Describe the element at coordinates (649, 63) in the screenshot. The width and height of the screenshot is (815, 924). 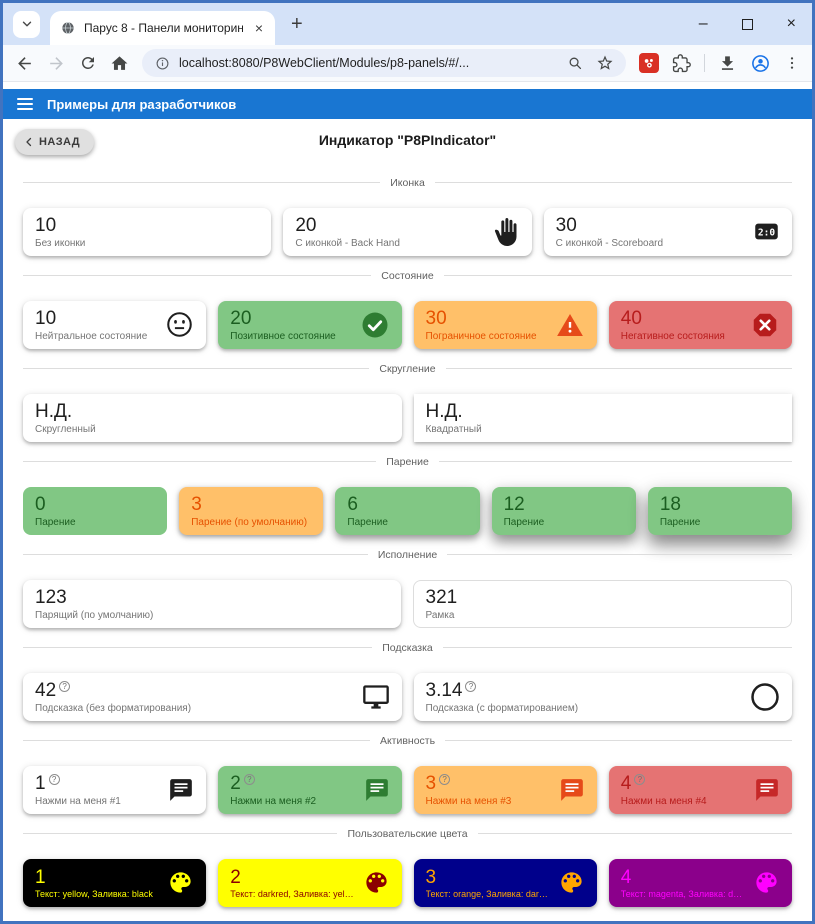
I see `extension-icon` at that location.